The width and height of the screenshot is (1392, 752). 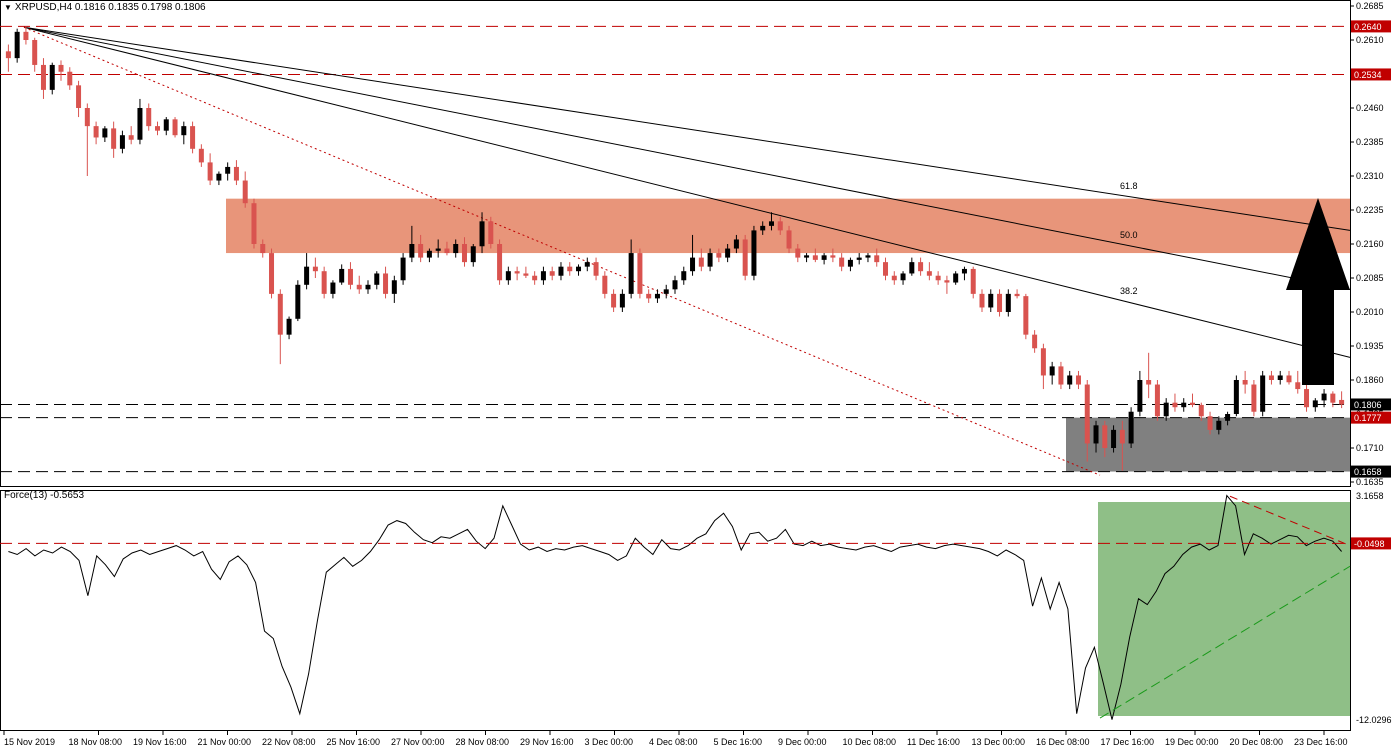 What do you see at coordinates (1370, 448) in the screenshot?
I see `y-tick-label: 0.1710` at bounding box center [1370, 448].